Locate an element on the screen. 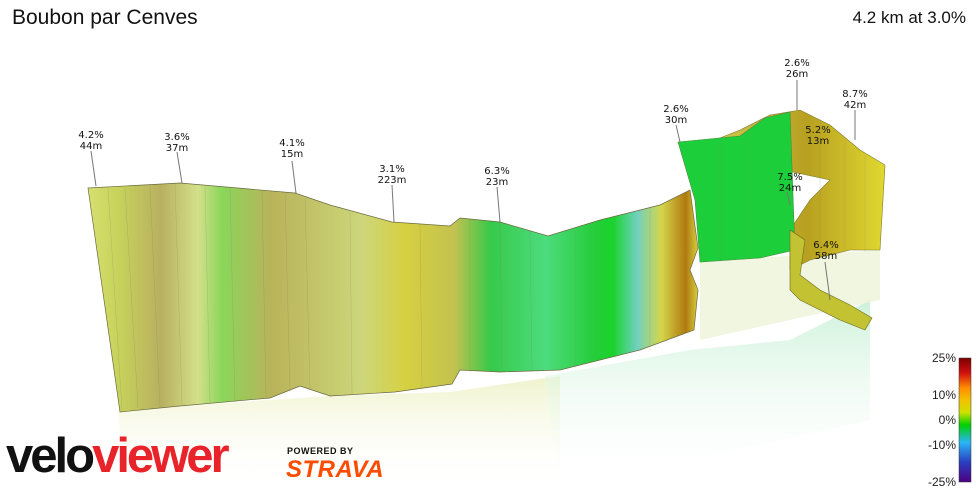 The height and width of the screenshot is (490, 980). legend-tick-label: -10% is located at coordinates (942, 445).